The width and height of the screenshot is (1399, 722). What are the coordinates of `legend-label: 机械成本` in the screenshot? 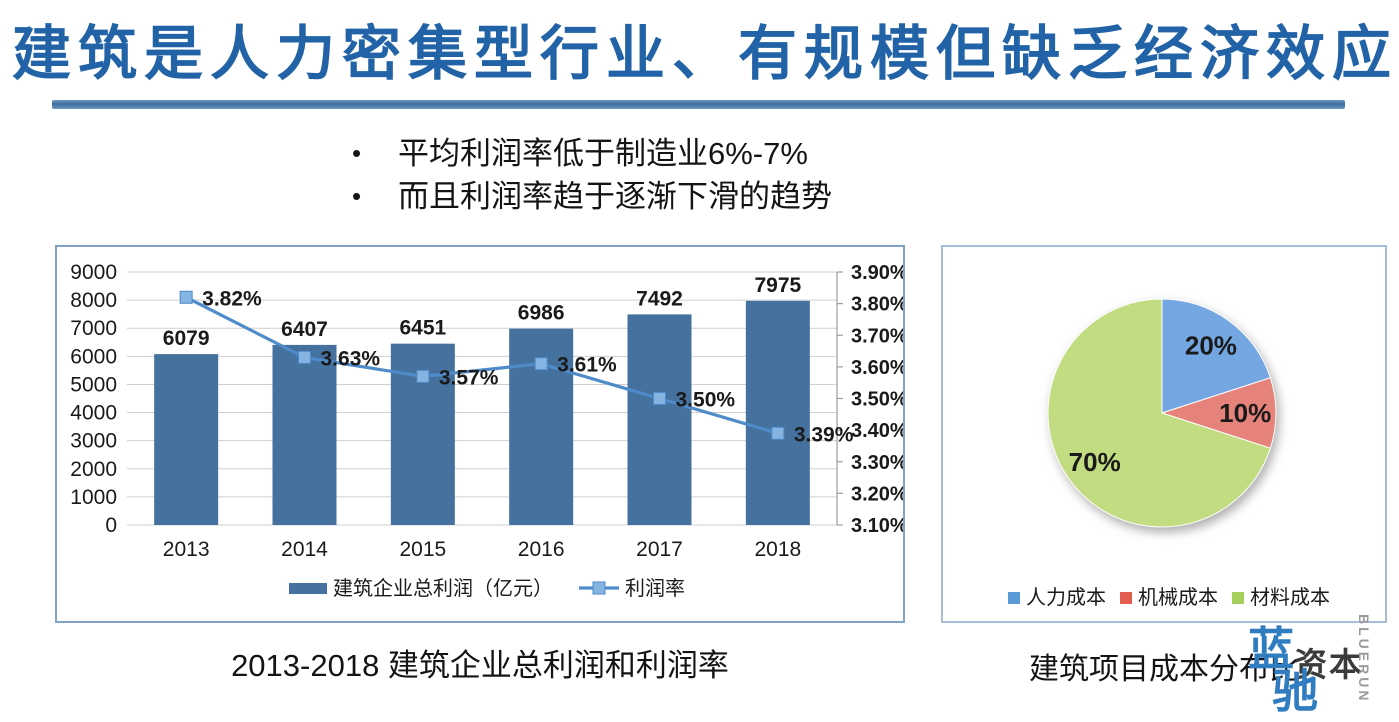 It's located at (1178, 597).